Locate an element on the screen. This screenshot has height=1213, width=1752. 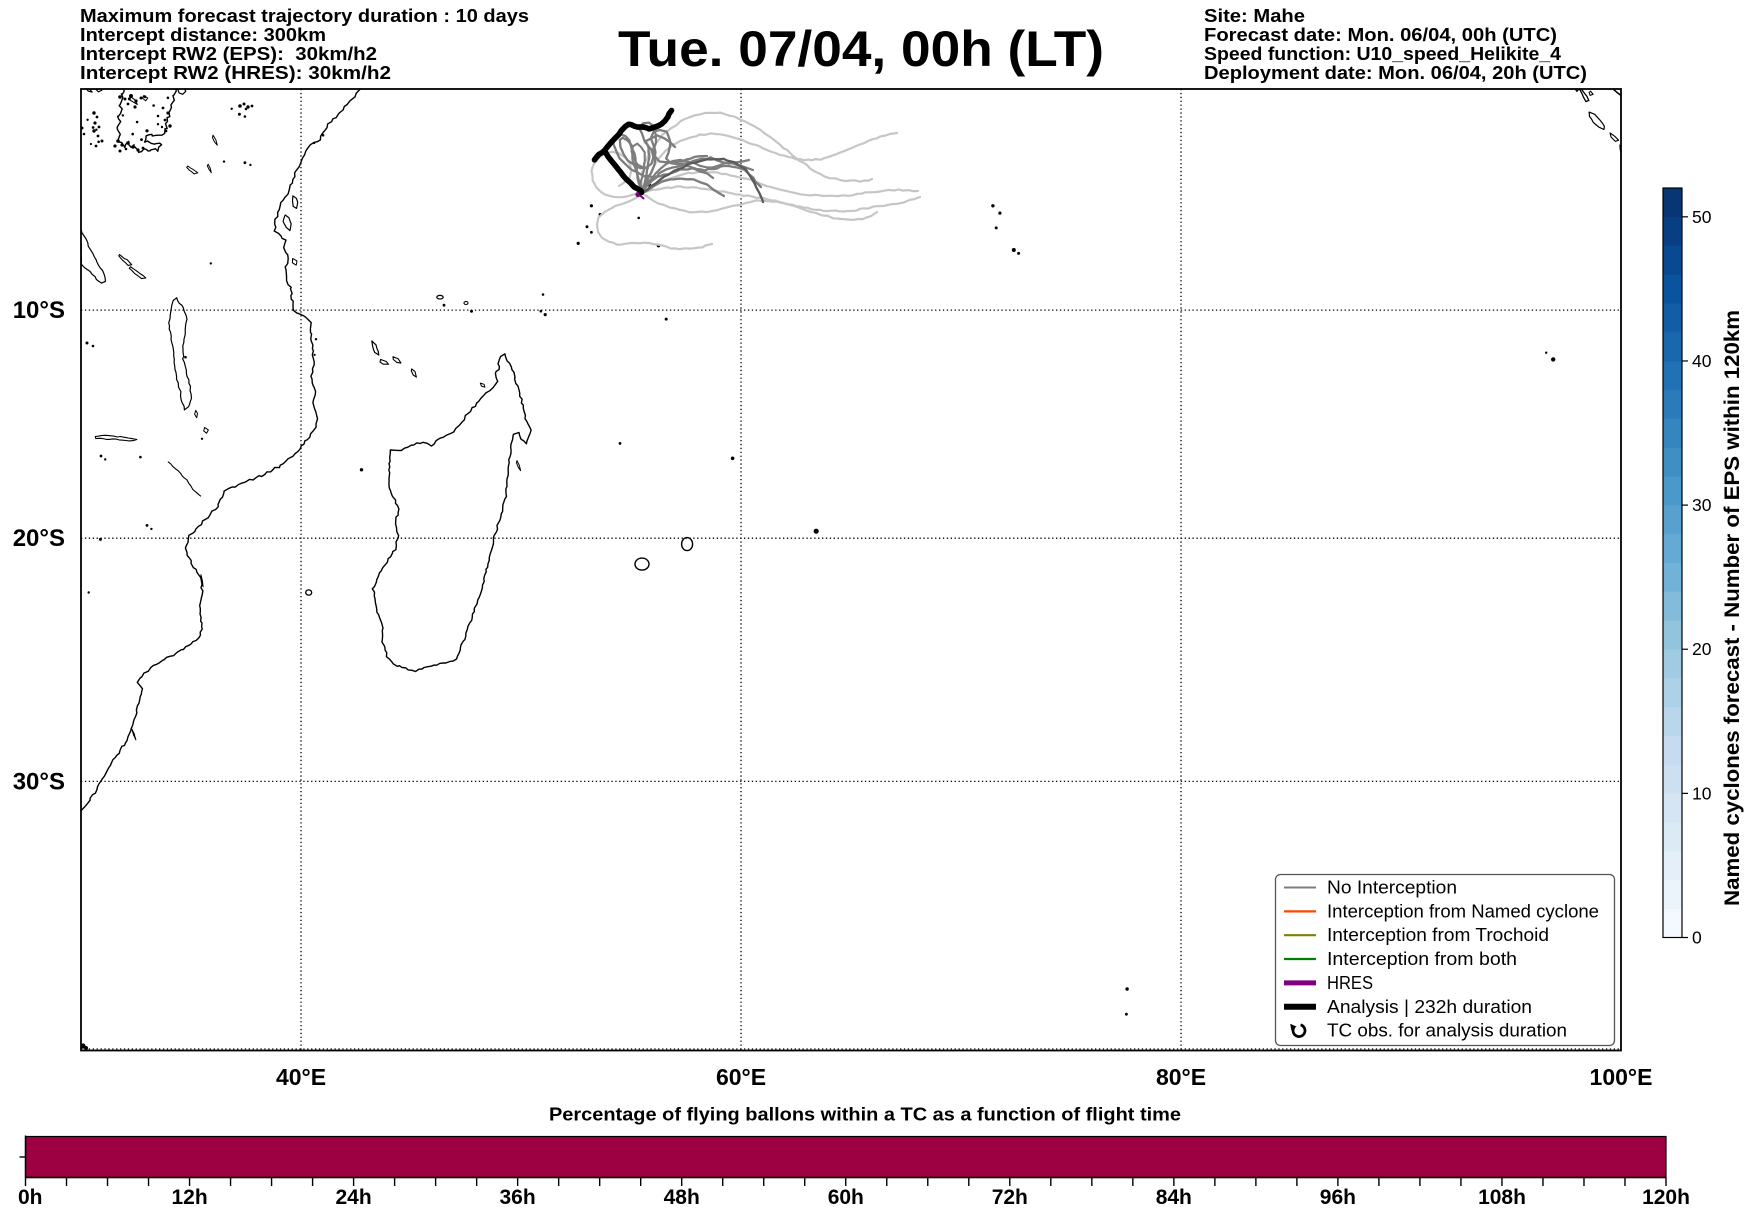
svg-text: 40°E is located at coordinates (301, 1077).